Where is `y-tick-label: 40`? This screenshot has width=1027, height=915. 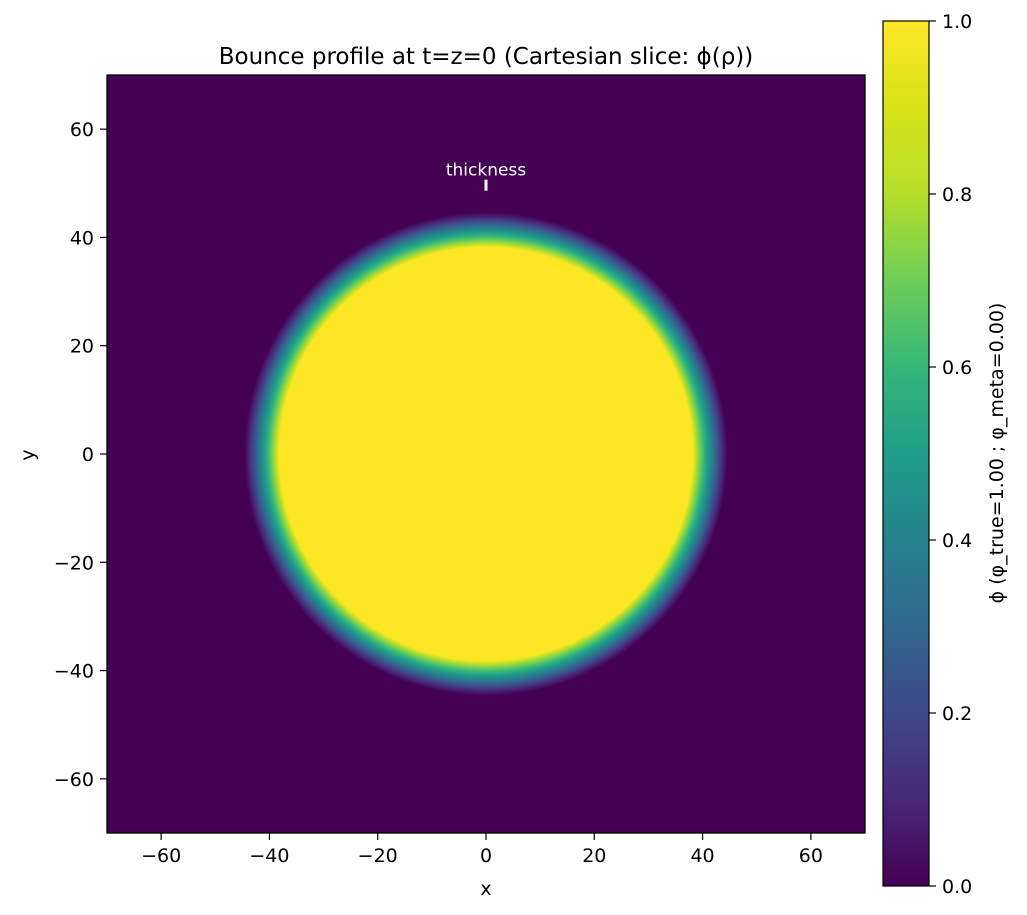
y-tick-label: 40 is located at coordinates (82, 238).